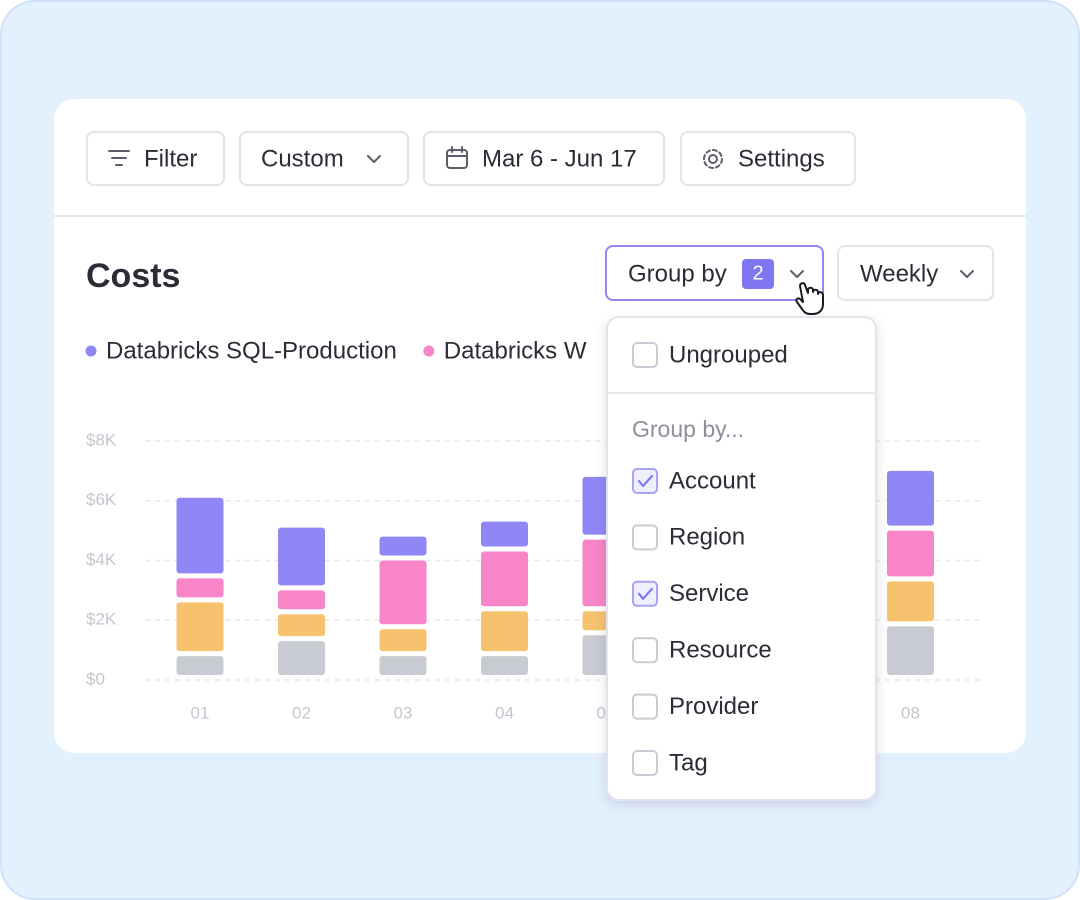 This screenshot has height=900, width=1080. I want to click on x-tick-label: 08, so click(910, 712).